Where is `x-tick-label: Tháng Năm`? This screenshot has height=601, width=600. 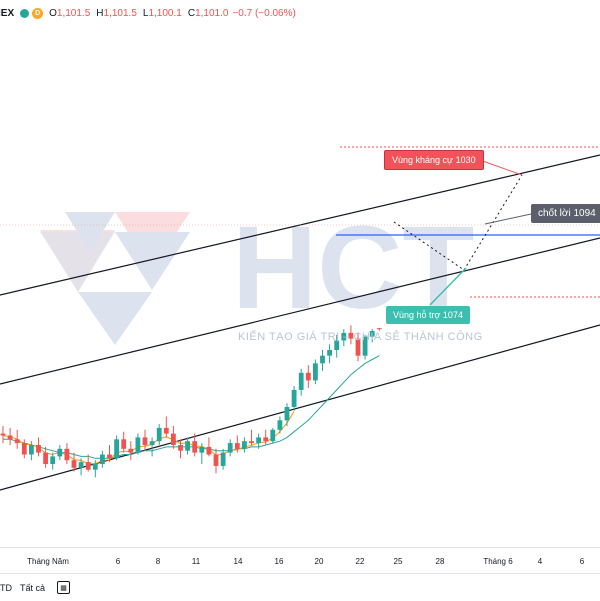 x-tick-label: Tháng Năm is located at coordinates (48, 561).